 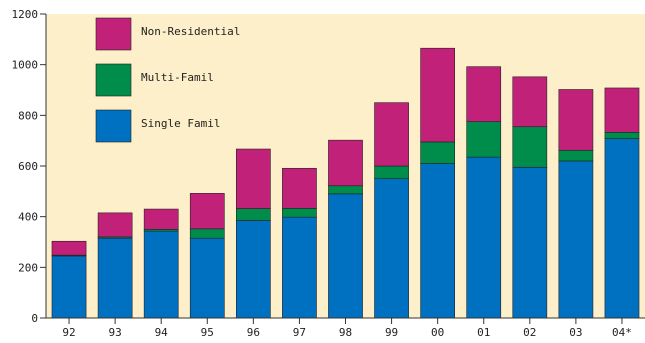 What do you see at coordinates (68, 332) in the screenshot?
I see `x-tick-label: 92` at bounding box center [68, 332].